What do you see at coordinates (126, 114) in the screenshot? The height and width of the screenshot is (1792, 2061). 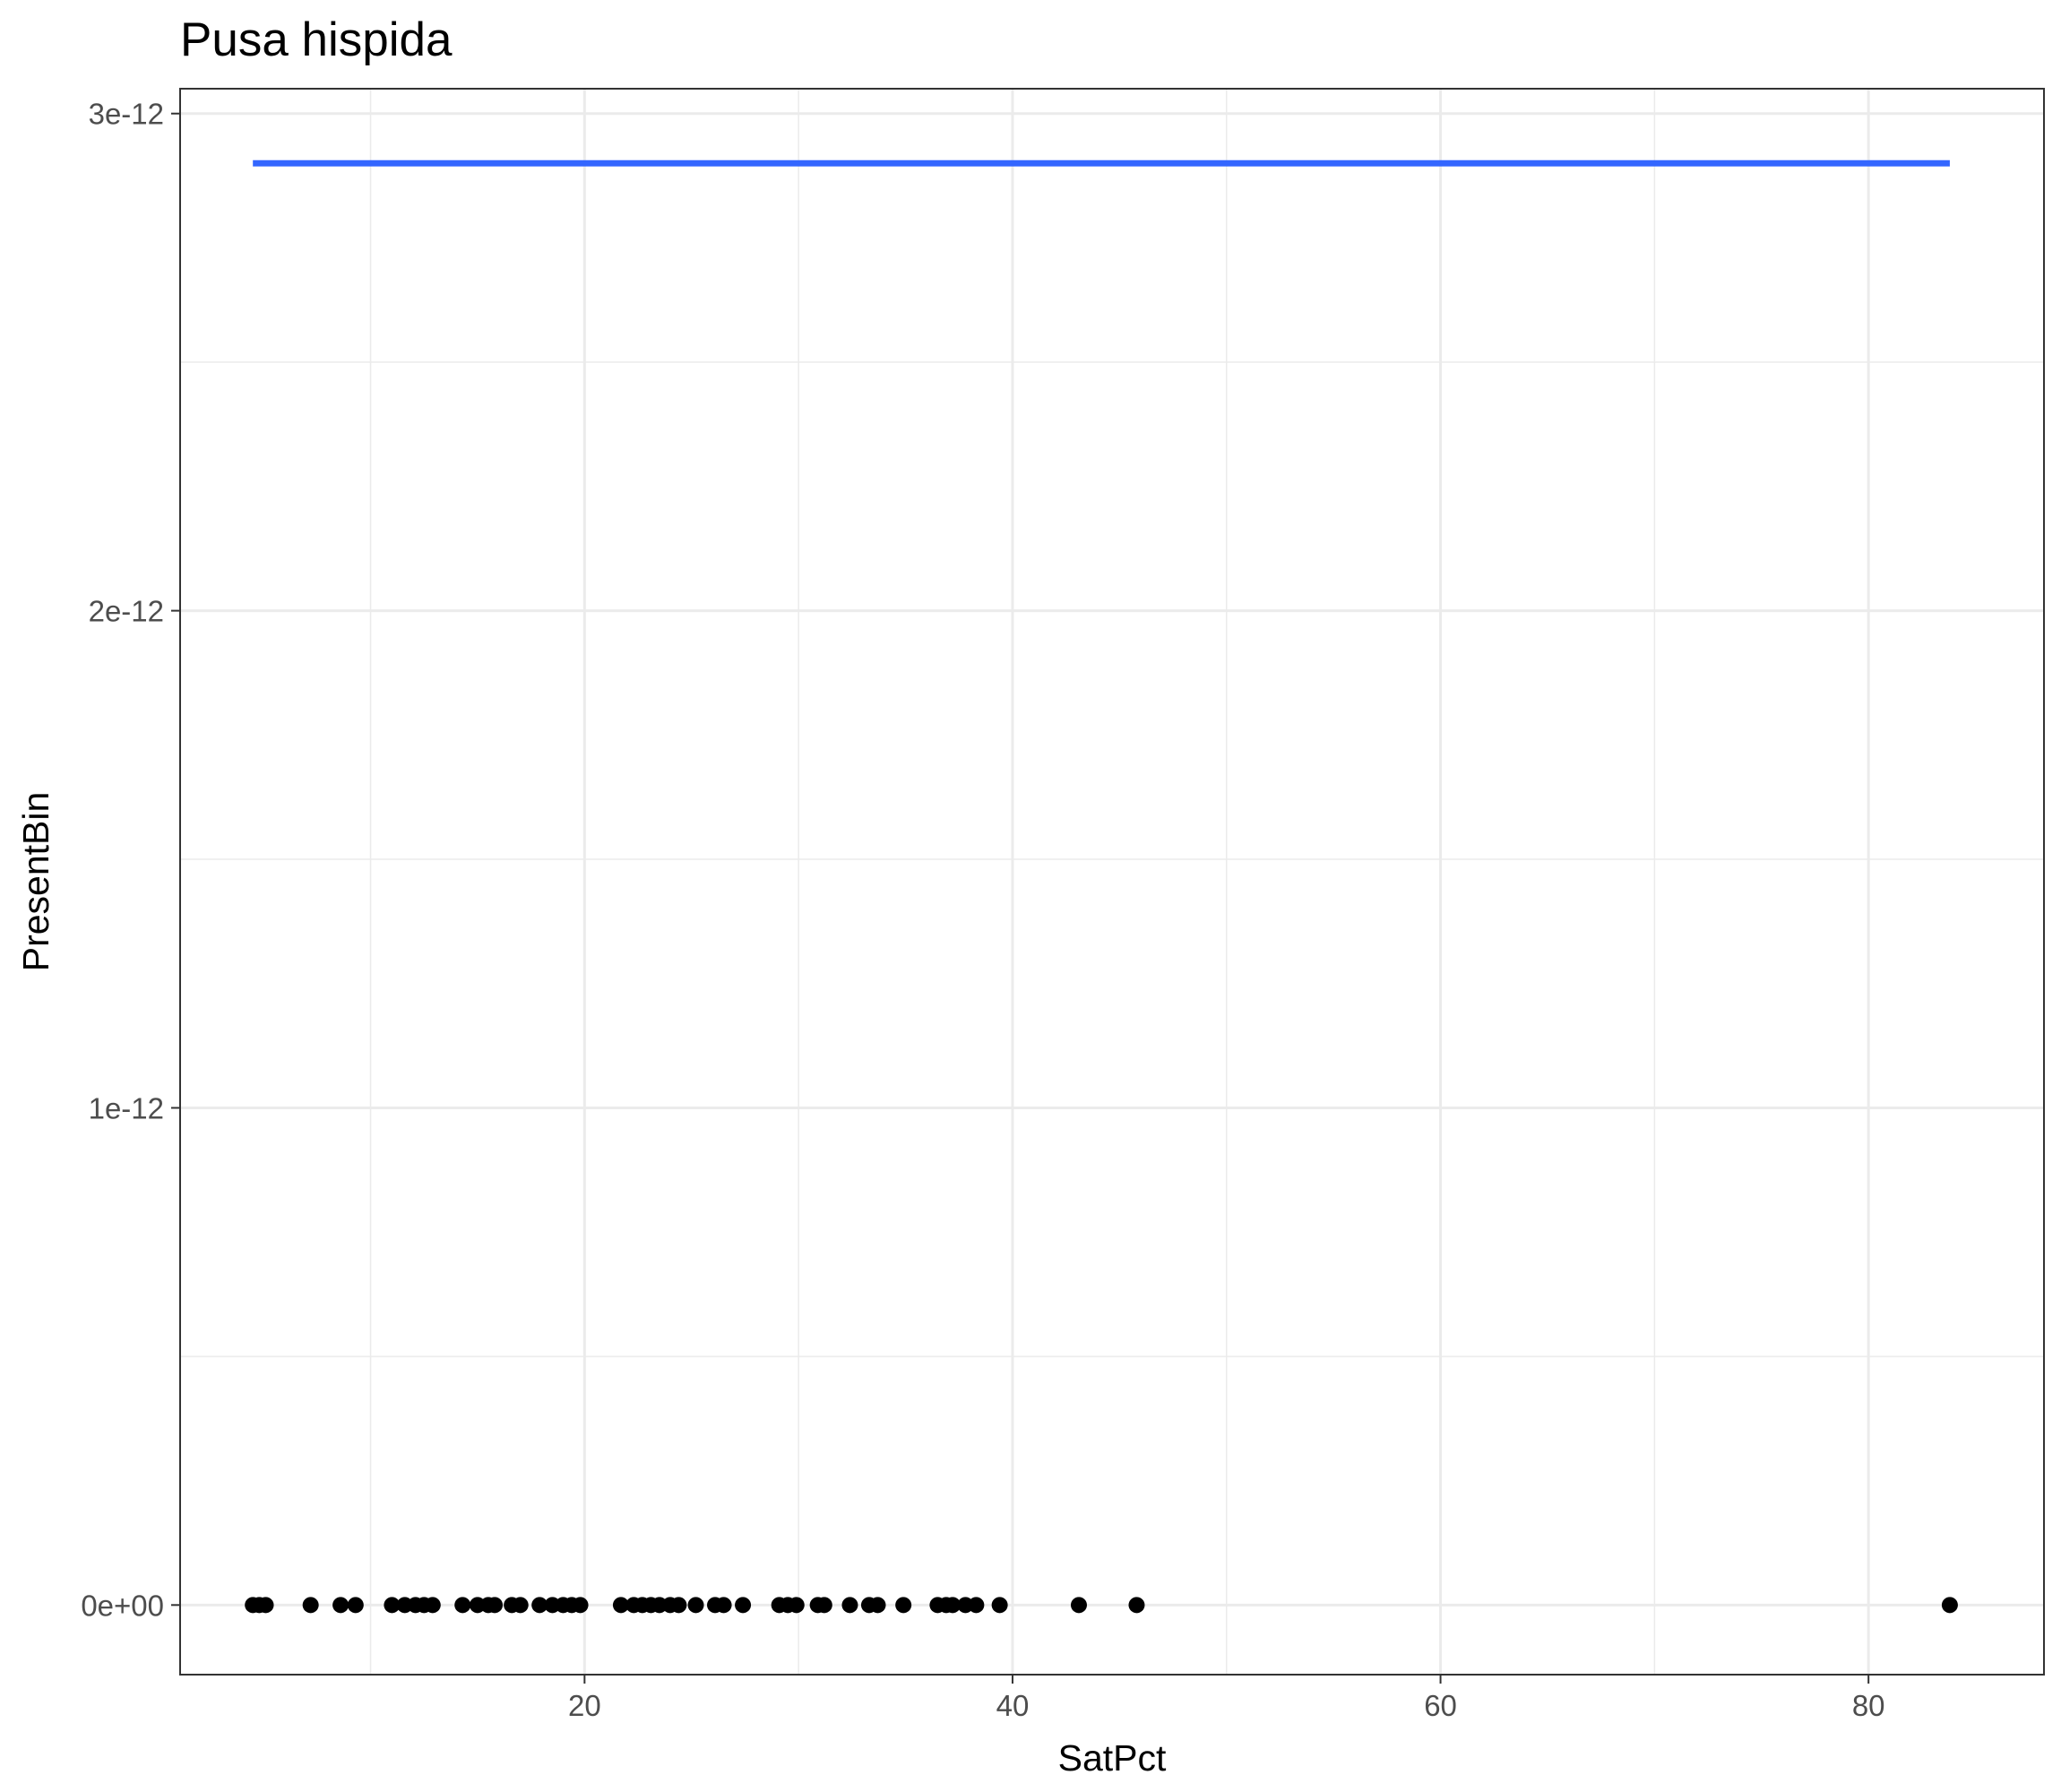 I see `y-tick-label: 3e-12` at bounding box center [126, 114].